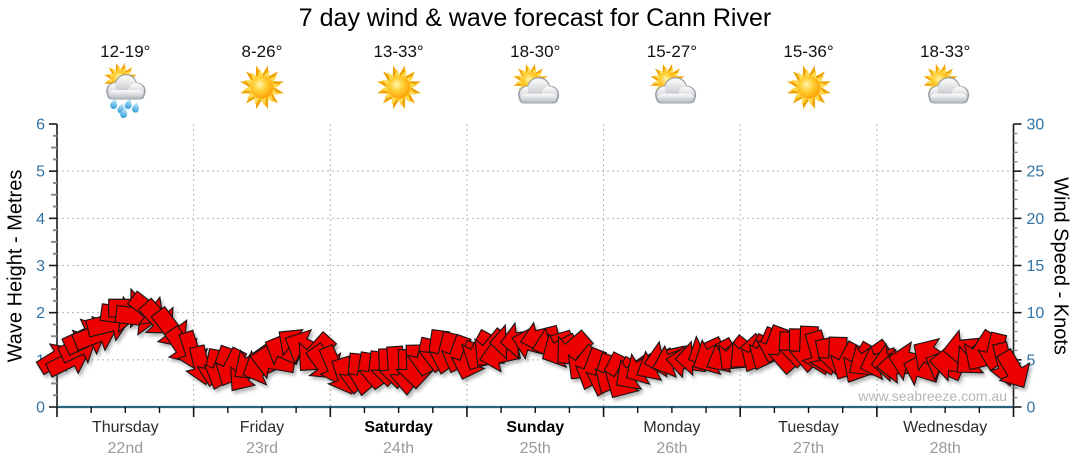  Describe the element at coordinates (262, 51) in the screenshot. I see `temp-range-label: 8-26°` at that location.